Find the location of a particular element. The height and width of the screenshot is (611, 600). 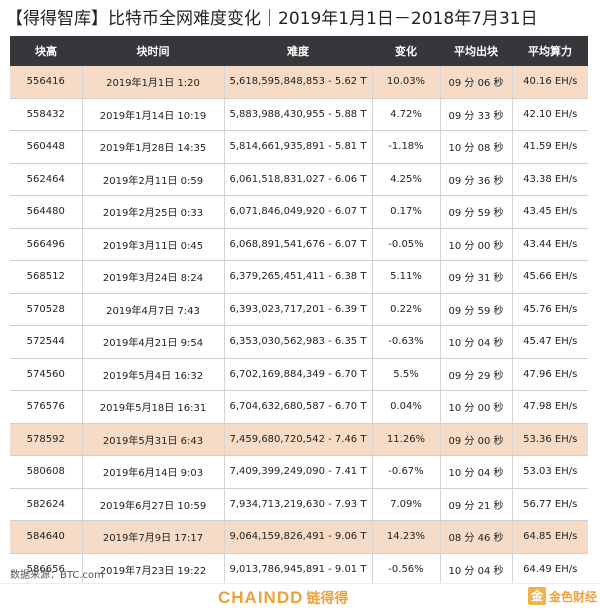

cell-change: 0.17% is located at coordinates (406, 212).